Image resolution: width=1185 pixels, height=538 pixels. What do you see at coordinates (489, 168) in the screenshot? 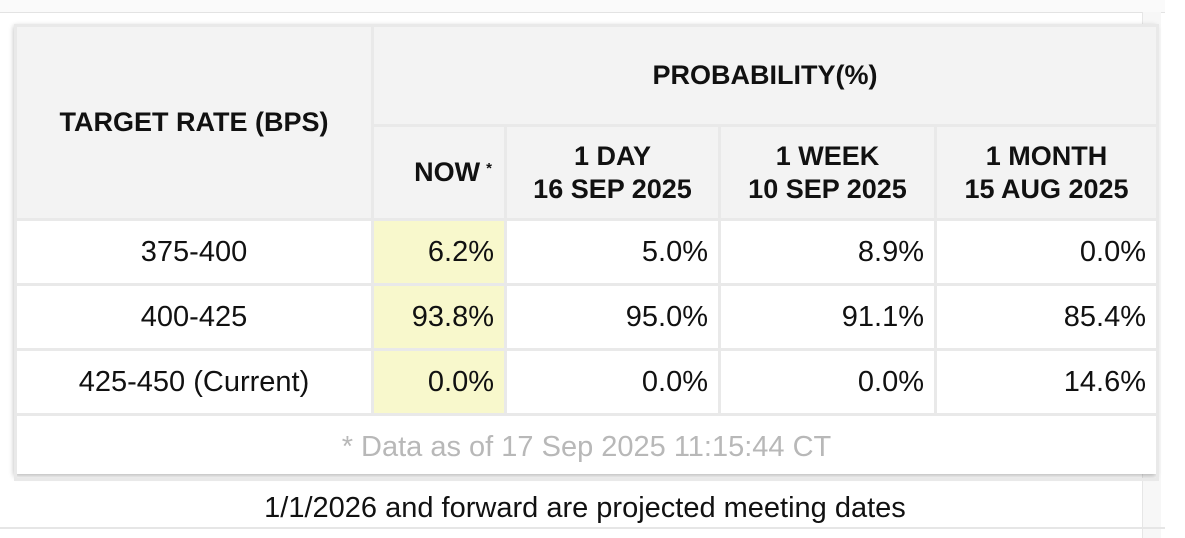
I see `asterisk-marker: *` at bounding box center [489, 168].